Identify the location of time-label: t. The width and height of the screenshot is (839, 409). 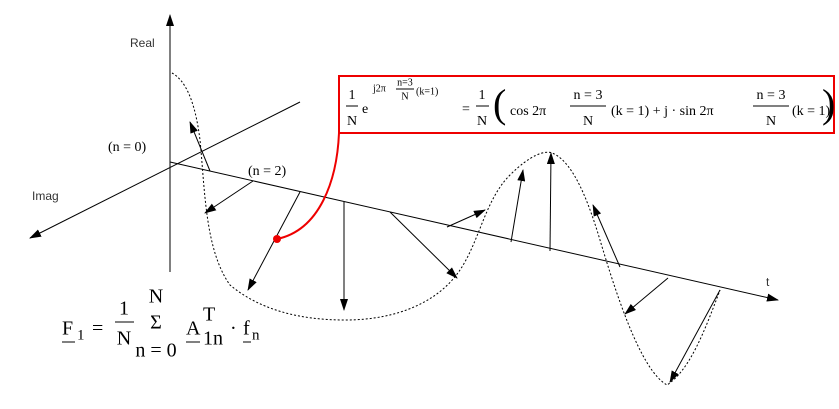
(768, 282).